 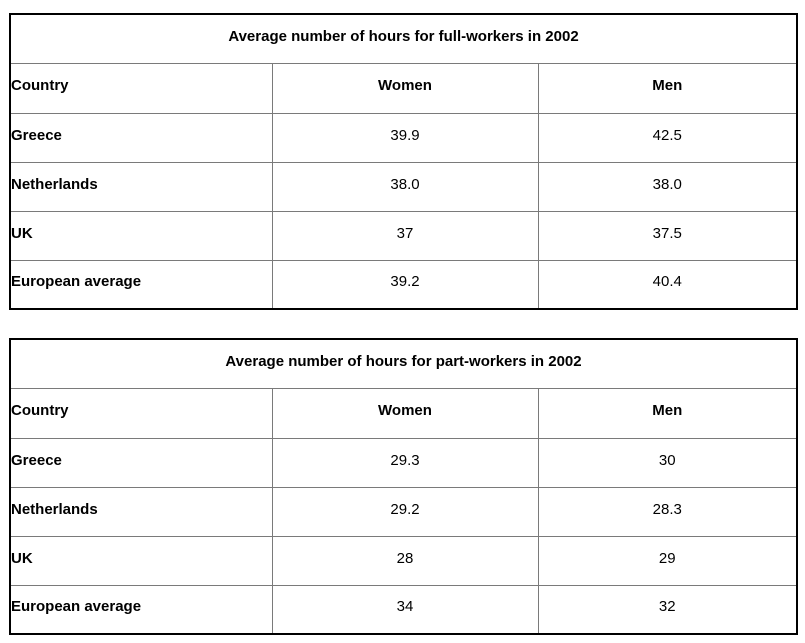 What do you see at coordinates (667, 609) in the screenshot?
I see `cell-men-value: 32` at bounding box center [667, 609].